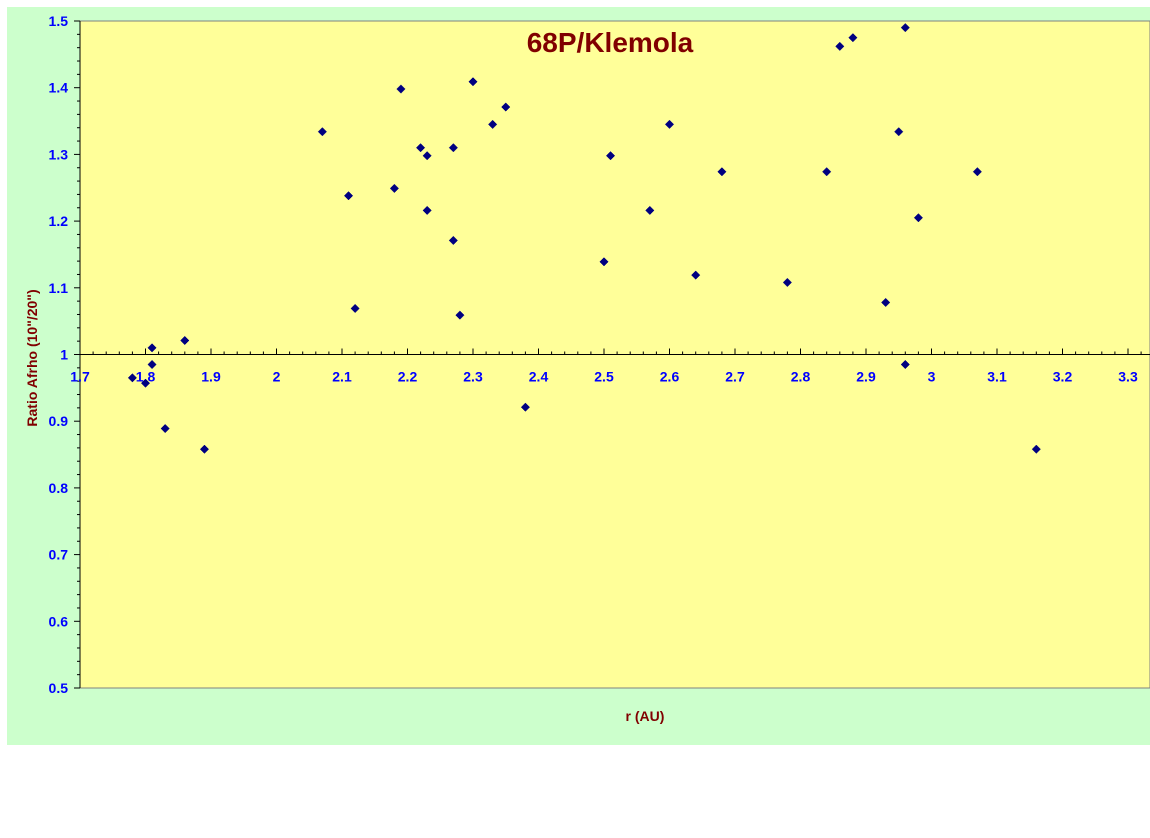  What do you see at coordinates (59, 488) in the screenshot?
I see `y-tick-label: 0.8` at bounding box center [59, 488].